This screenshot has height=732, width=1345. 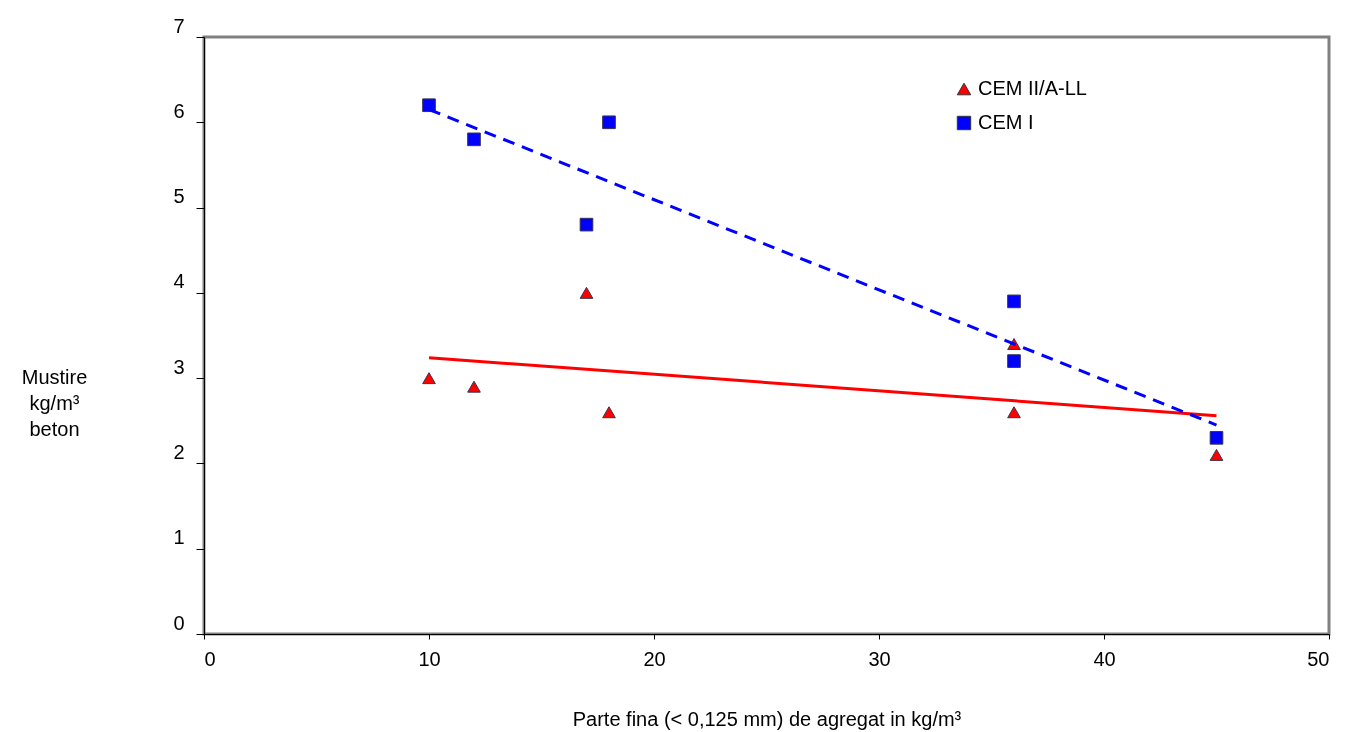 I want to click on x-tick-label: 30, so click(x=879, y=658).